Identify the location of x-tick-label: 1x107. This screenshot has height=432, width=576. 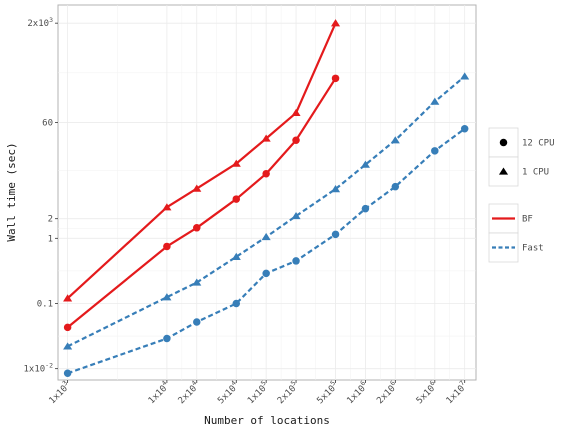
(456, 392).